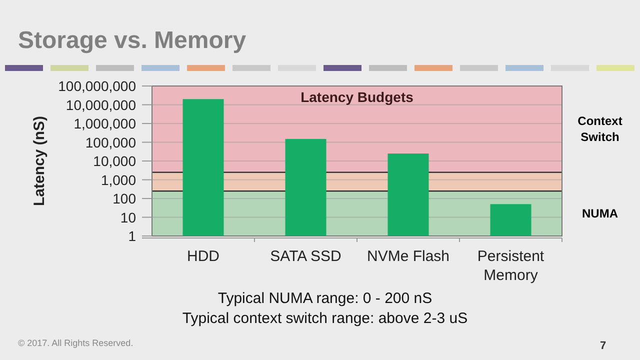 The height and width of the screenshot is (360, 640). Describe the element at coordinates (325, 318) in the screenshot. I see `text: Typical context switch range: above 2-3 uS` at that location.